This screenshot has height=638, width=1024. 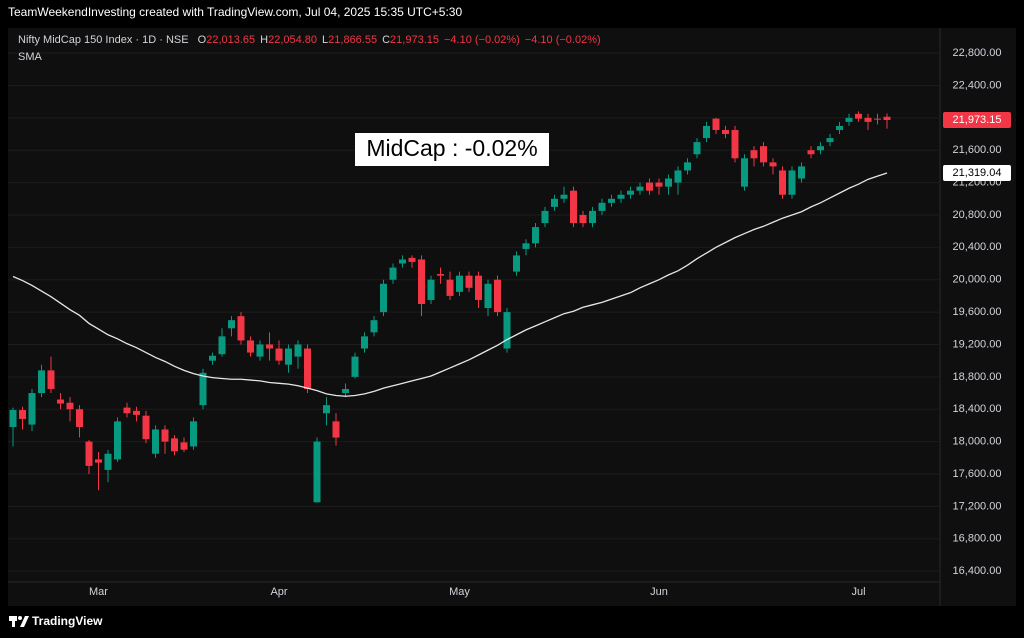 I want to click on legend-key: L, so click(x=325, y=40).